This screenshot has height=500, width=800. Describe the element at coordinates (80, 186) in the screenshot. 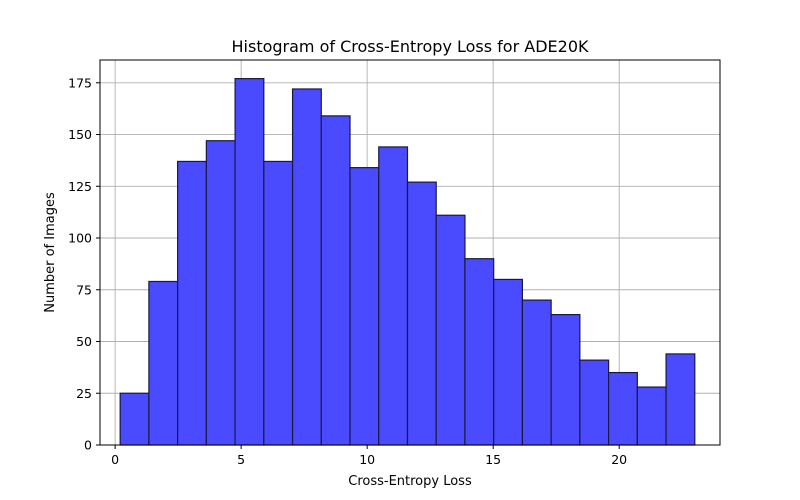

I see `y-tick-label: 125` at that location.